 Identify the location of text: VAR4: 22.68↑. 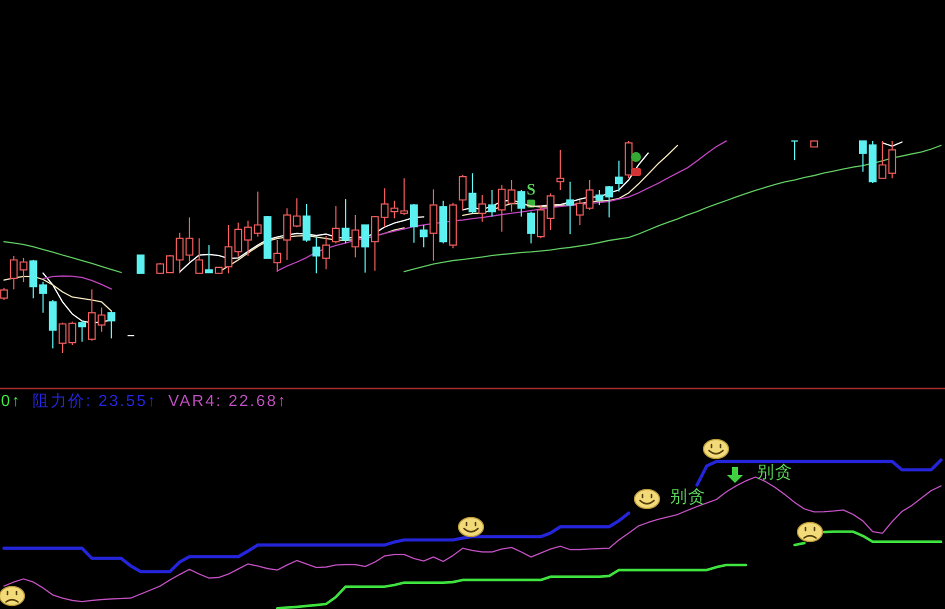
(228, 401).